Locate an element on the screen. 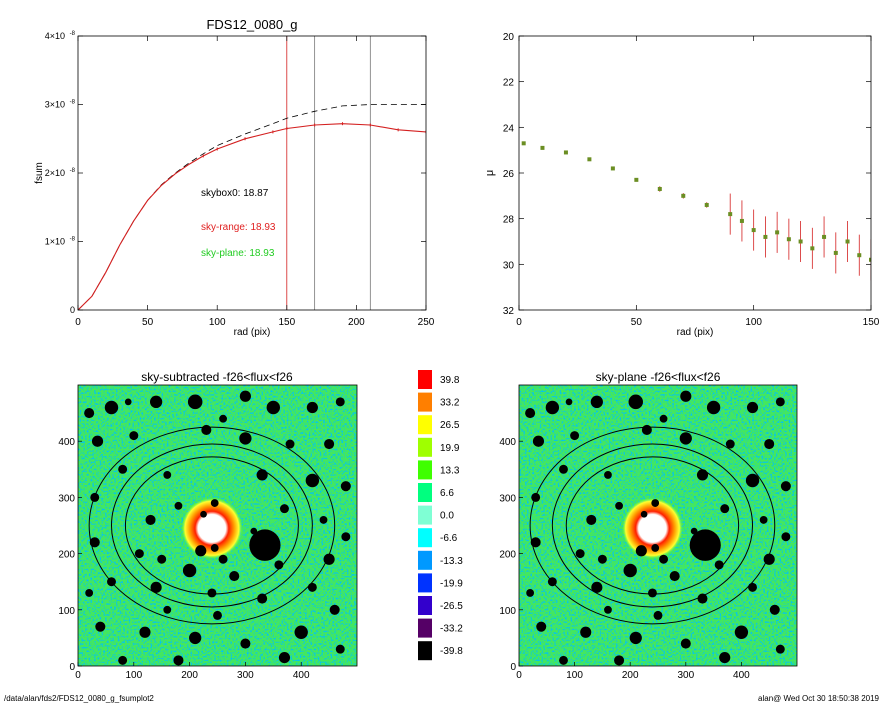  y-tick-label: 22 is located at coordinates (509, 83).